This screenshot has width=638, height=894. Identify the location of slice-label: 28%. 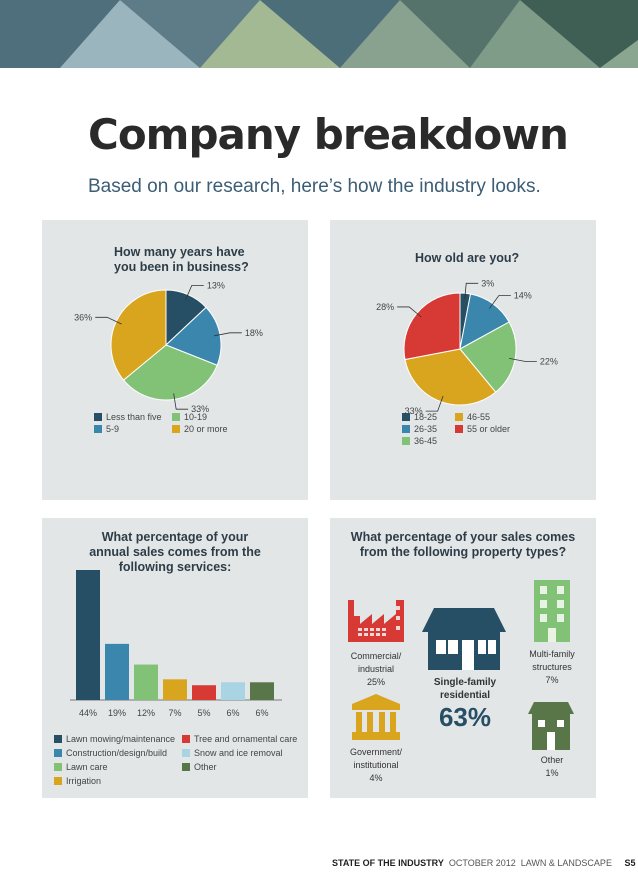
(385, 307).